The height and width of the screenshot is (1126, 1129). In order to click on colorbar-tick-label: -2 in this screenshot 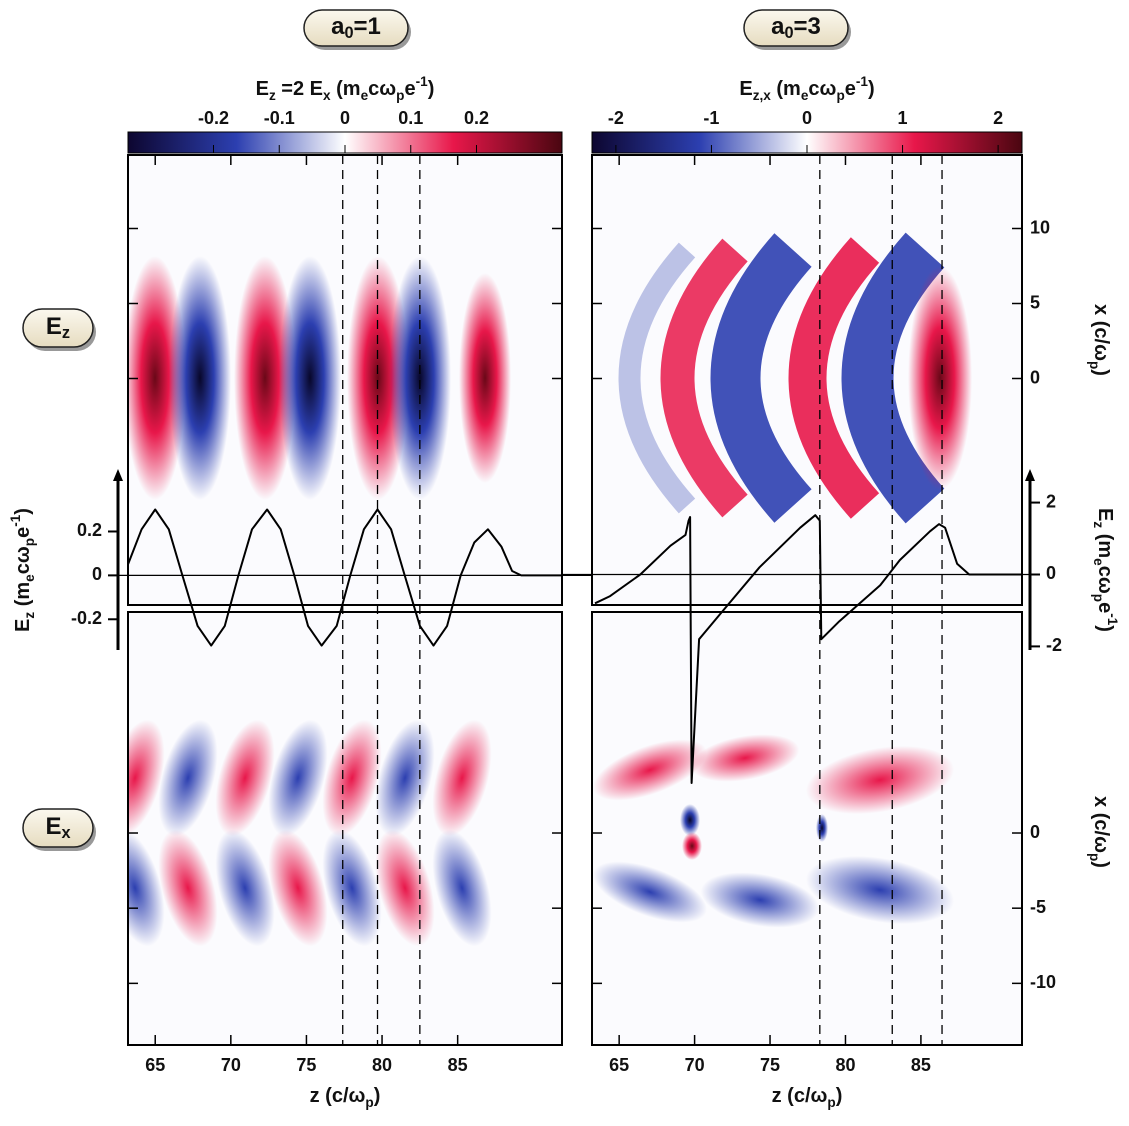, I will do `click(616, 118)`.